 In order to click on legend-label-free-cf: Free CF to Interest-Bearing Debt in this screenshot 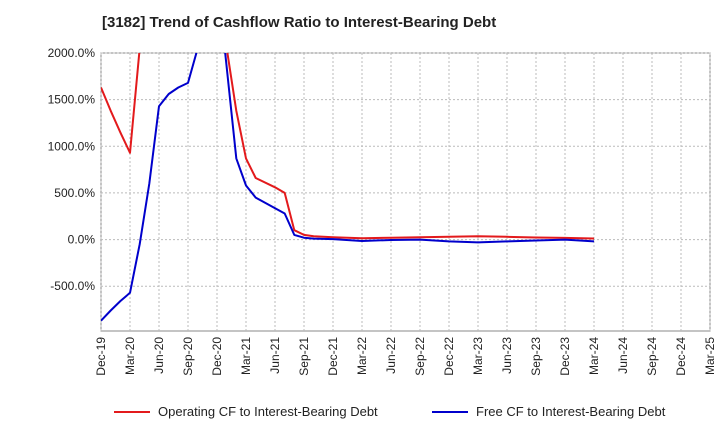, I will do `click(571, 411)`.